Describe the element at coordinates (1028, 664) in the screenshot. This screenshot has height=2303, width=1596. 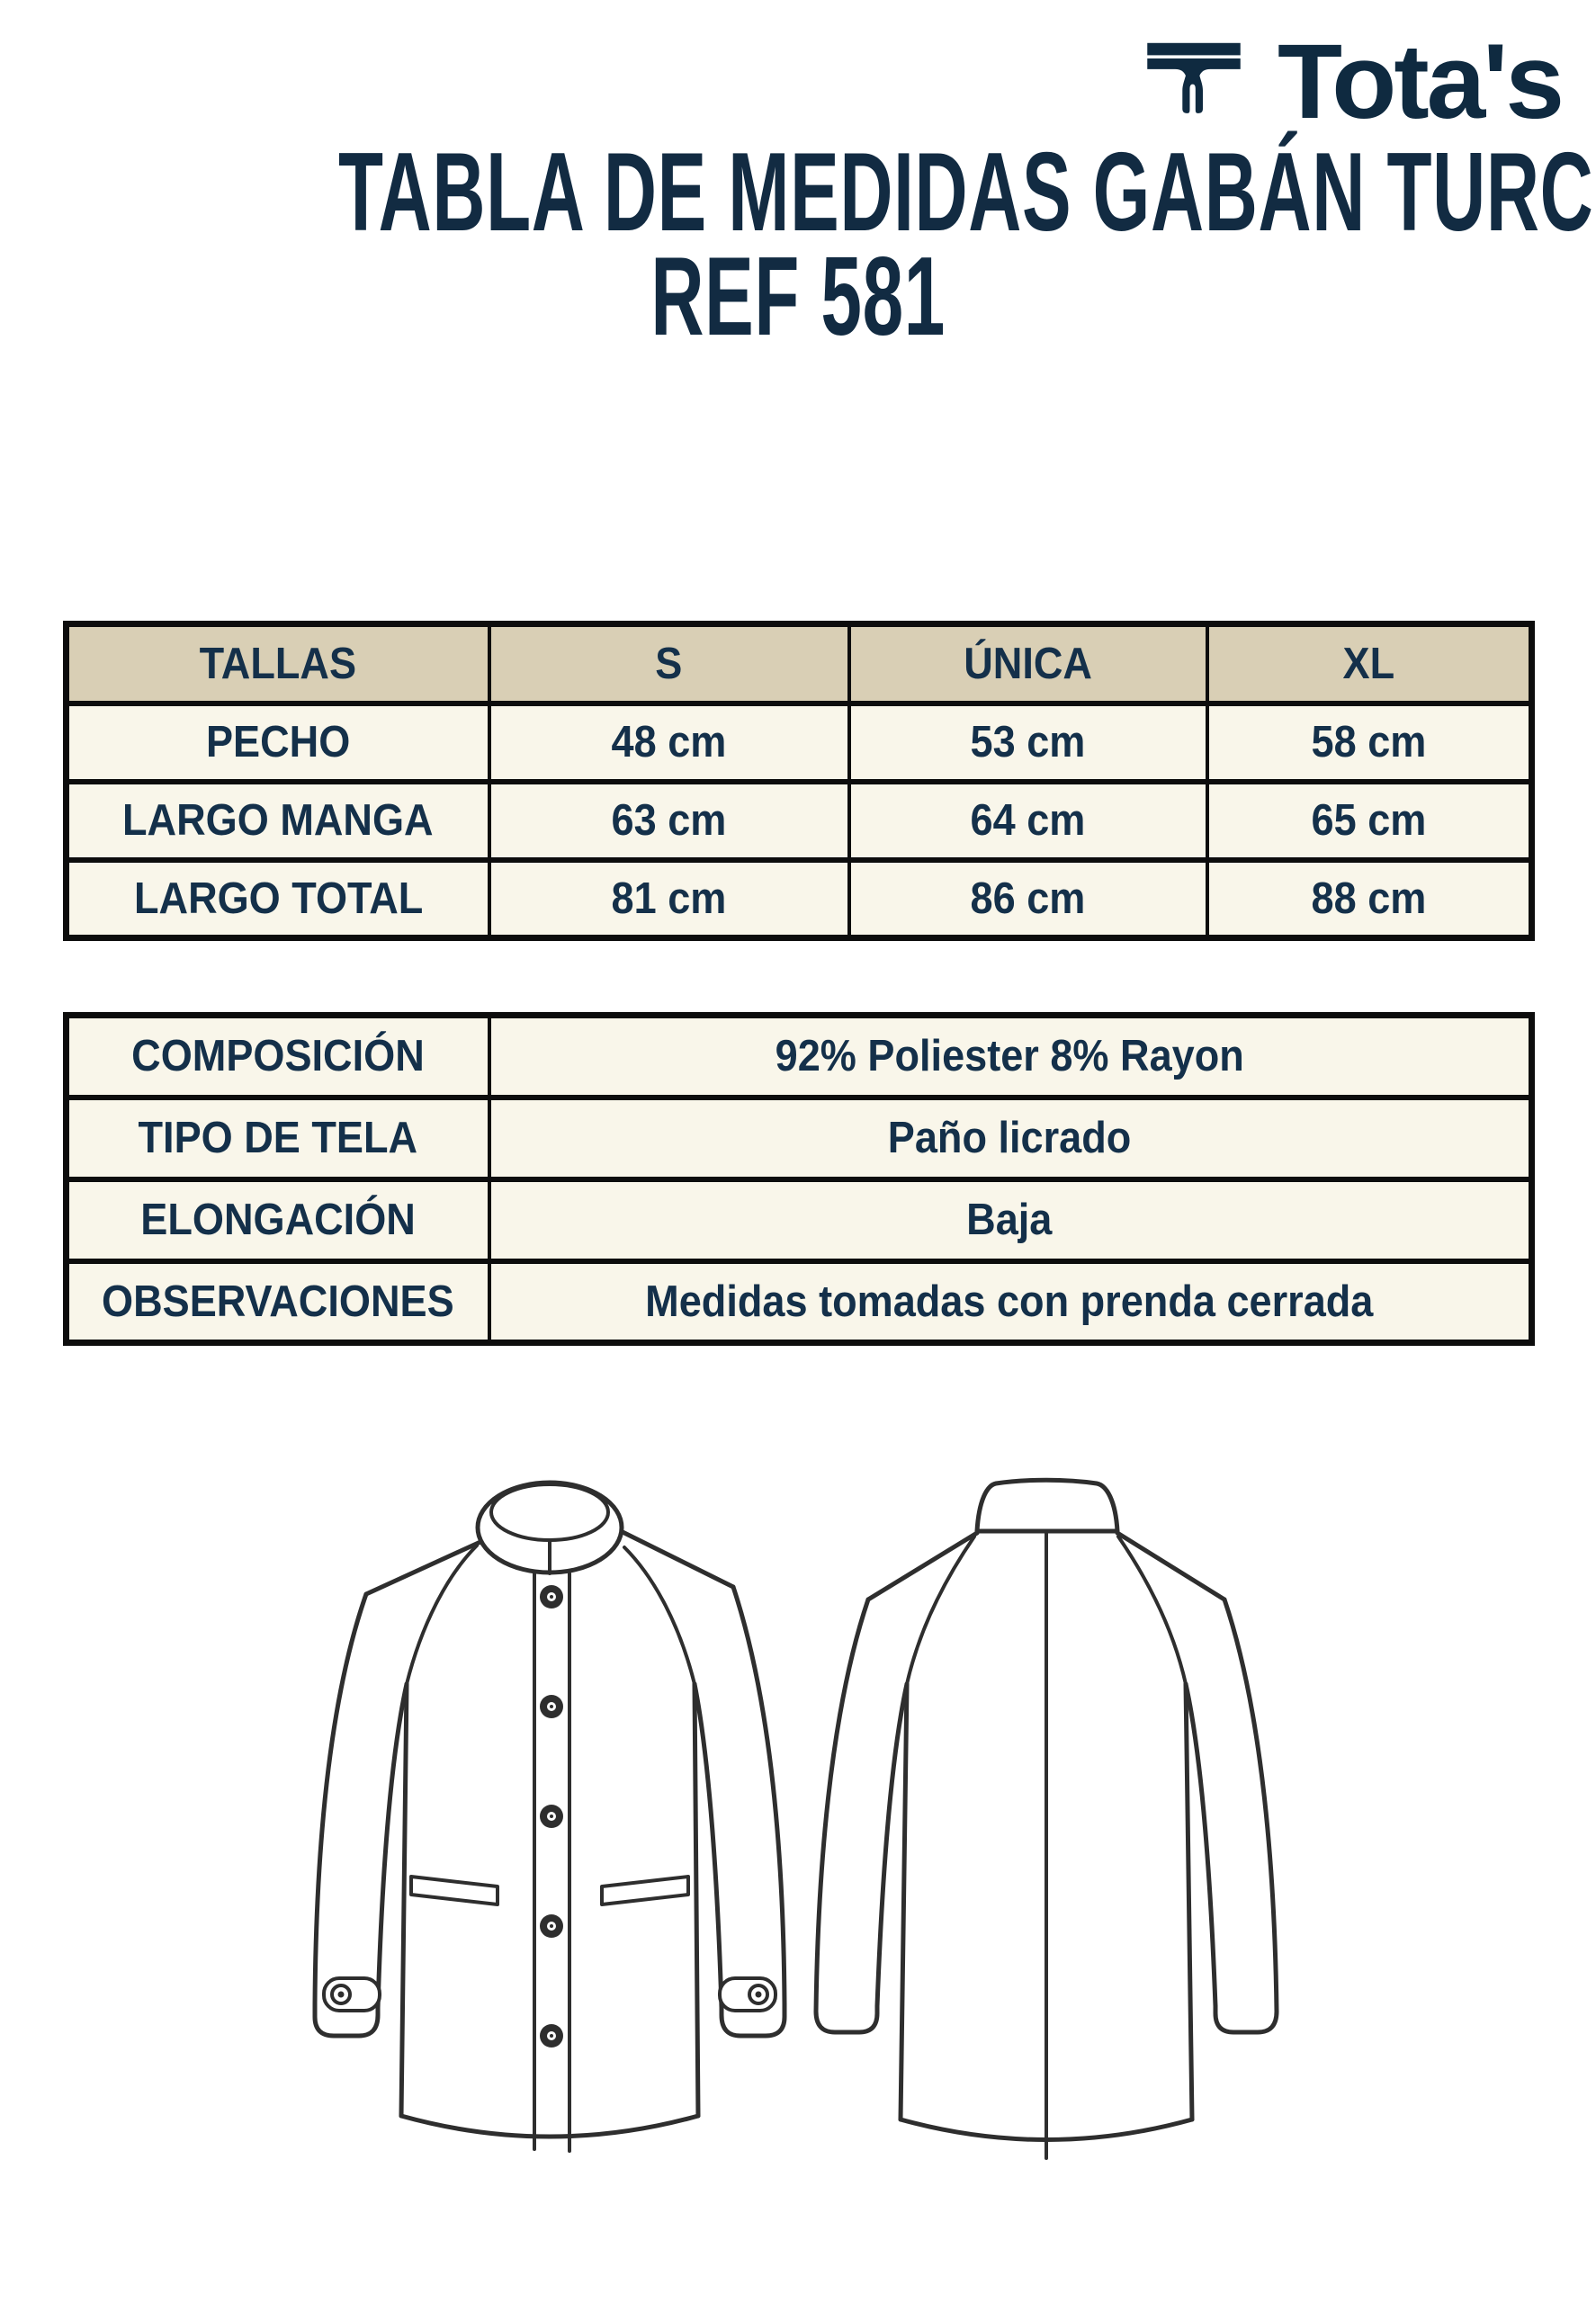
I see `size-table-header-unica: ÚNICA` at that location.